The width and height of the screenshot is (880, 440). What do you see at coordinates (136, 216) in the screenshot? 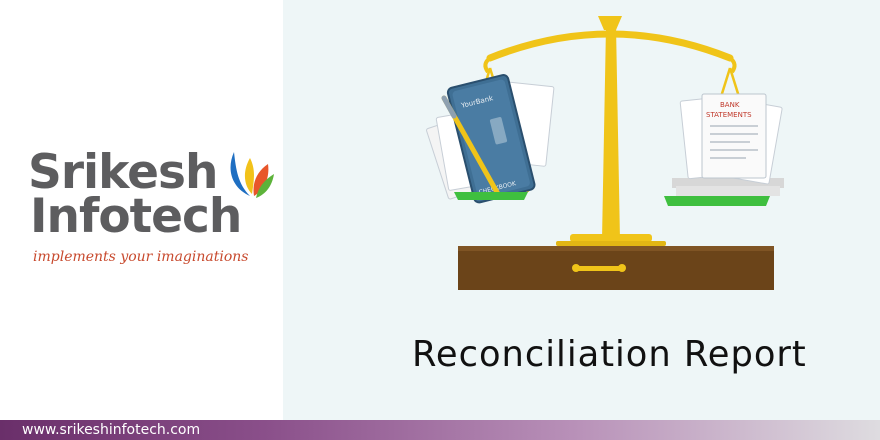
I see `logo-name-line2: Infotech` at bounding box center [136, 216].